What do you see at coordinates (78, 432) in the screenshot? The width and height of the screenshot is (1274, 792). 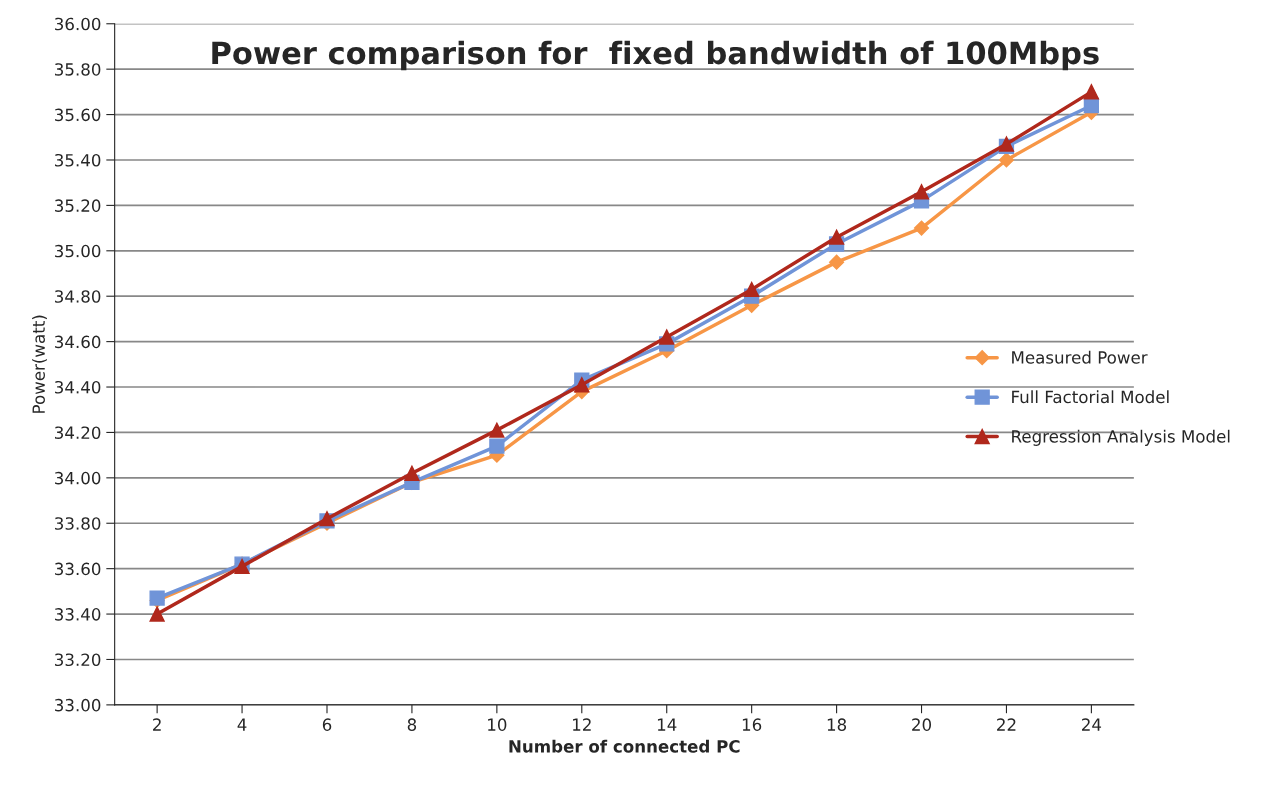 I see `y-tick-label: 34.20` at bounding box center [78, 432].